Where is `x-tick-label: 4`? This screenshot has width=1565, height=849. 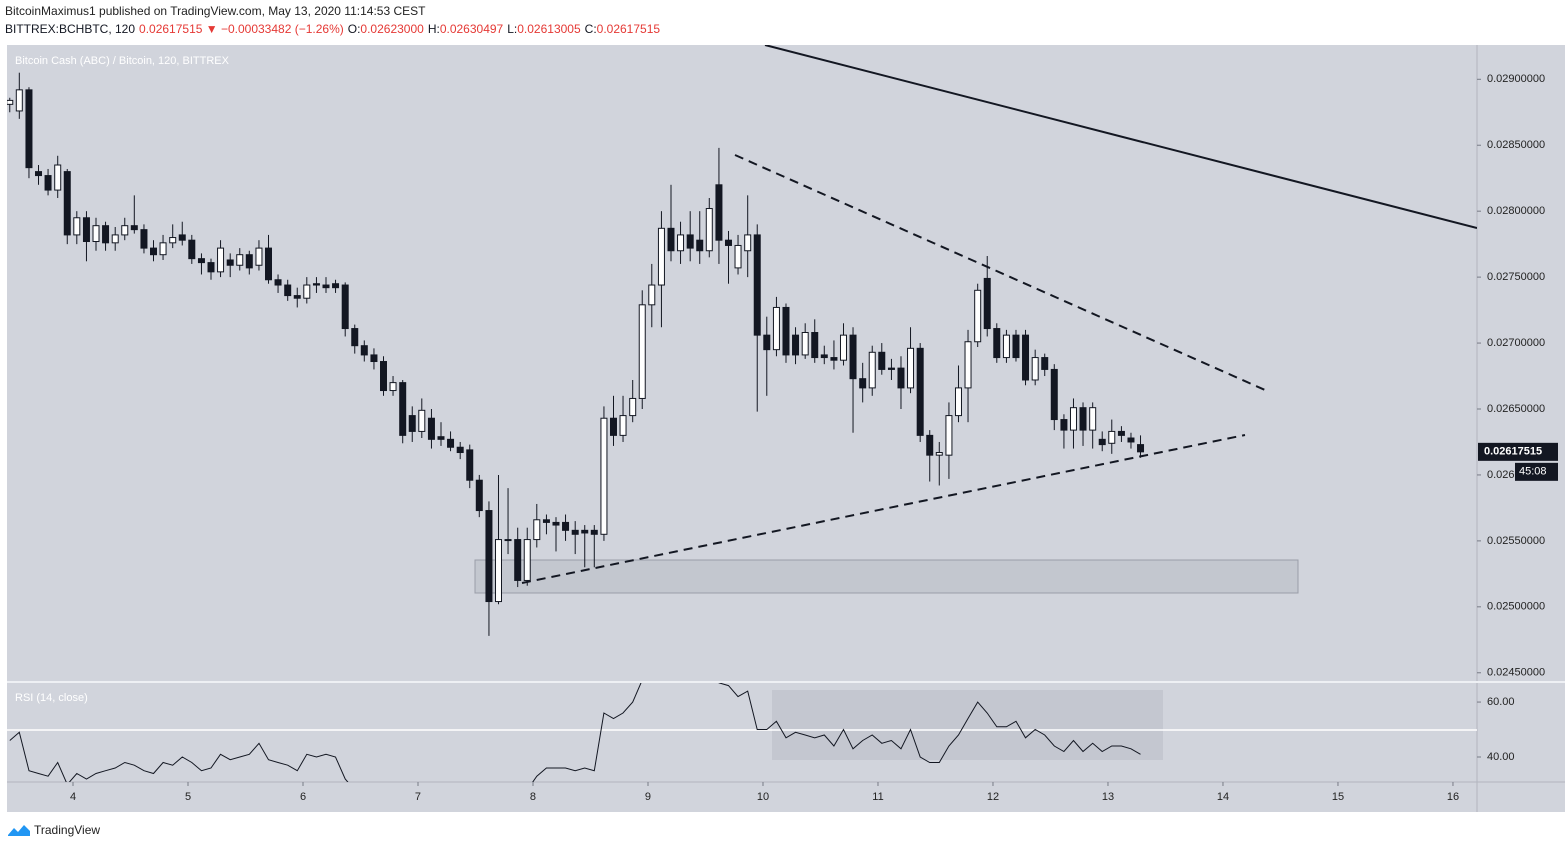
x-tick-label: 4 is located at coordinates (73, 797).